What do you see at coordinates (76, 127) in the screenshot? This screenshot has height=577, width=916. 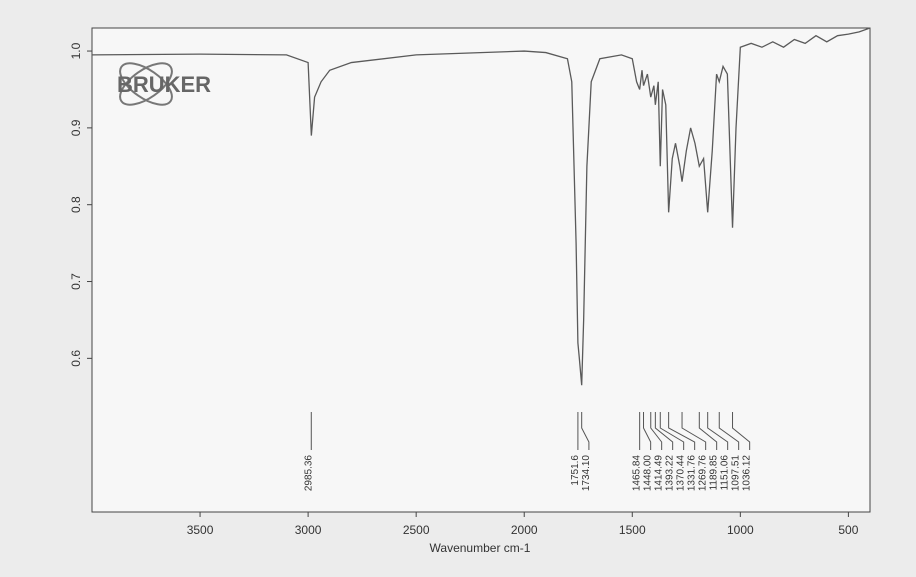 I see `y-tick-label: 0.9` at bounding box center [76, 127].